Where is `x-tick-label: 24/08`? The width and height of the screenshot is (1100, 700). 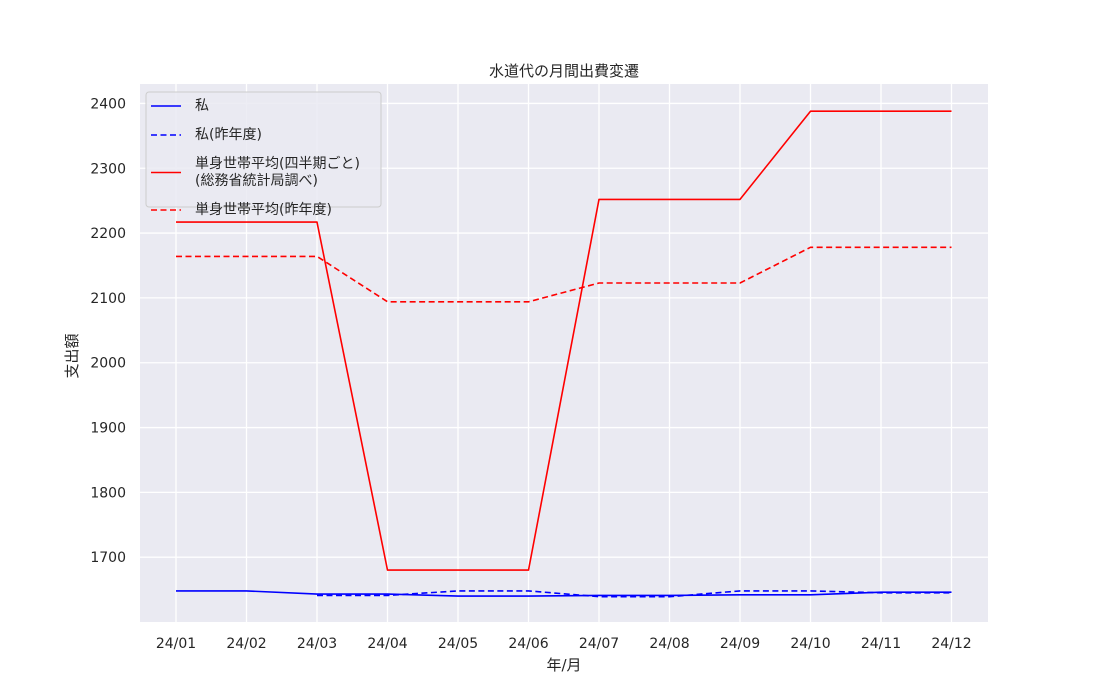
x-tick-label: 24/08 is located at coordinates (669, 644).